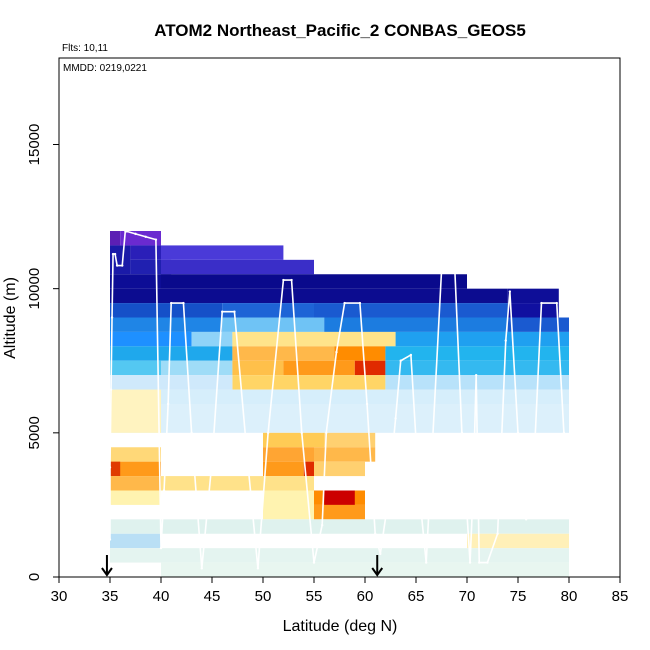 The height and width of the screenshot is (650, 650). What do you see at coordinates (518, 596) in the screenshot?
I see `x-tick-label: 75` at bounding box center [518, 596].